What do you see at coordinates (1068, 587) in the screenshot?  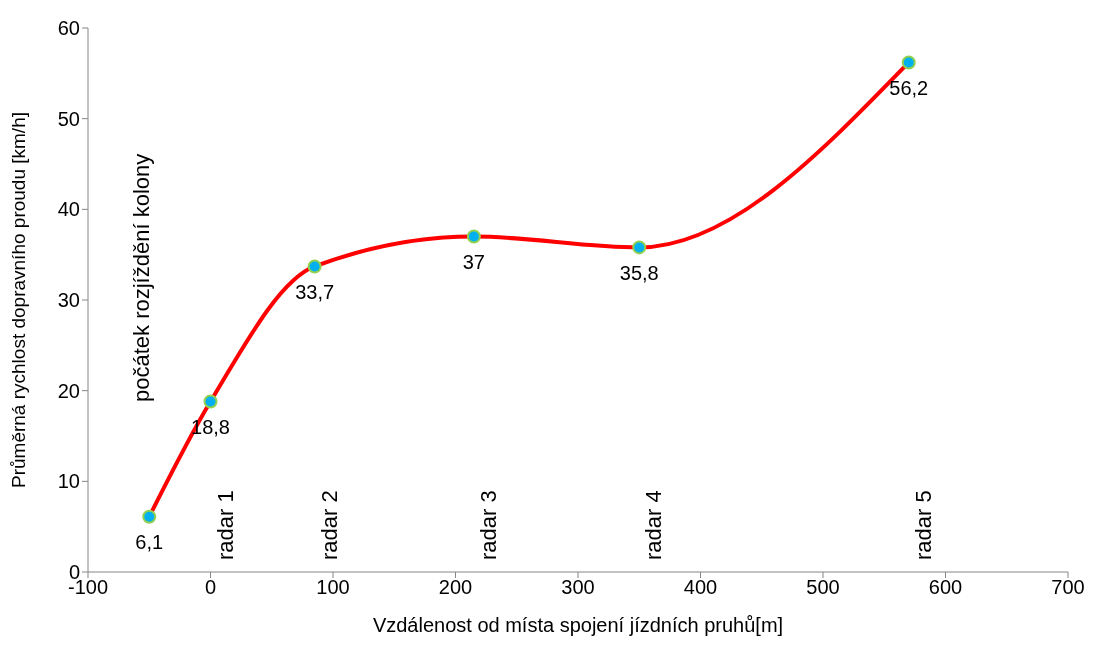 I see `x-tick-label: 700` at bounding box center [1068, 587].